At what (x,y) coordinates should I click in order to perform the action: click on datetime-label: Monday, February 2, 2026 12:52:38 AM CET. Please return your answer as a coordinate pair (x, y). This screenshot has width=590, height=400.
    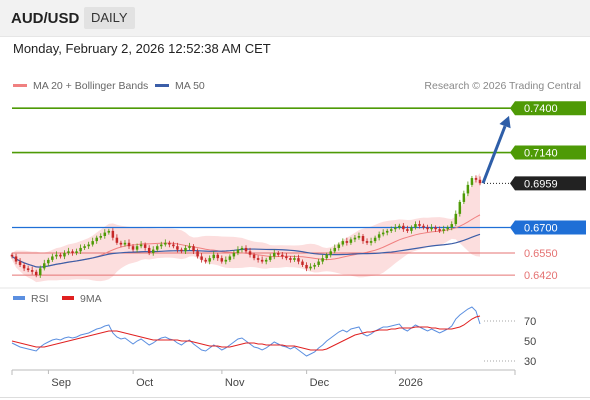
    Looking at the image, I should click on (142, 48).